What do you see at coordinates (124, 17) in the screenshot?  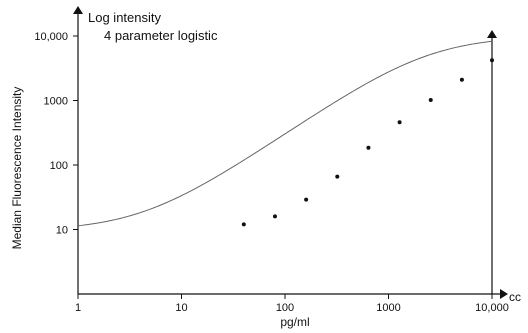 I see `chart-title: Log intensity` at bounding box center [124, 17].